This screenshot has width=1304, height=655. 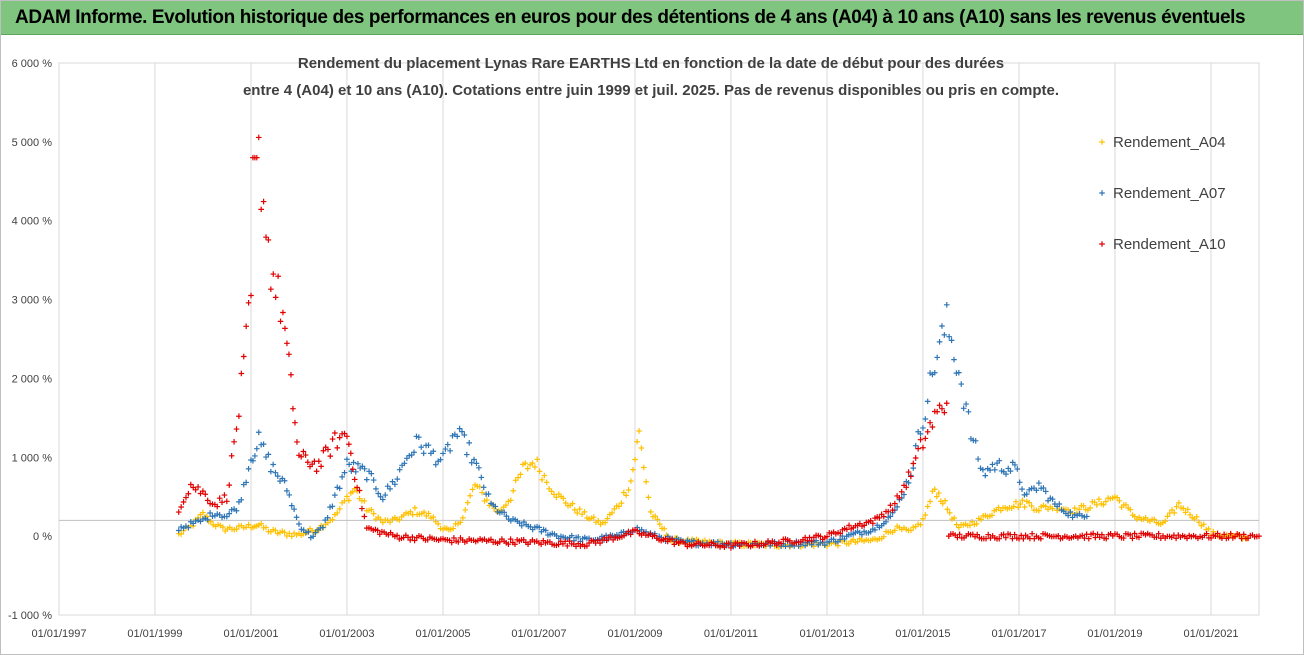 I want to click on x-tick-label: 01/01/2003, so click(x=346, y=634).